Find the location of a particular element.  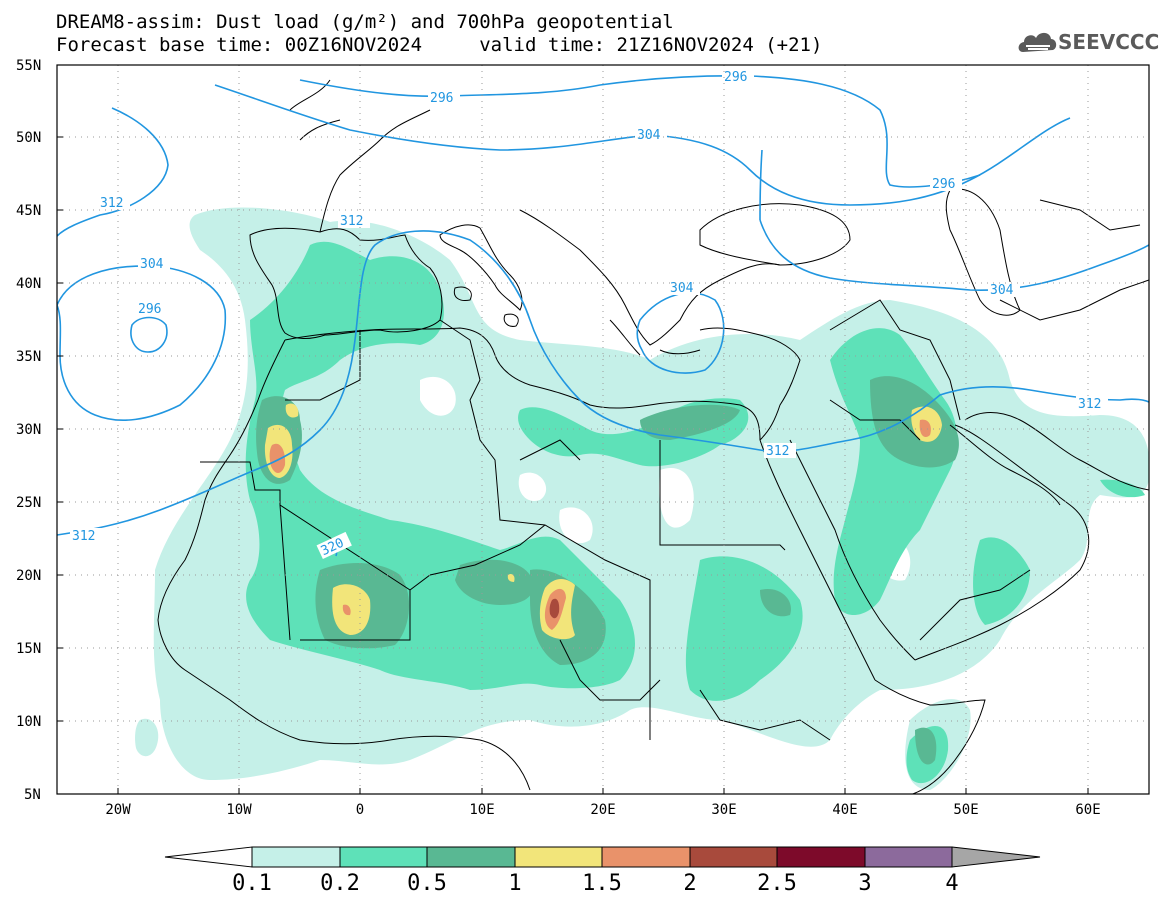

colorbar-label: 2.5 is located at coordinates (777, 883).